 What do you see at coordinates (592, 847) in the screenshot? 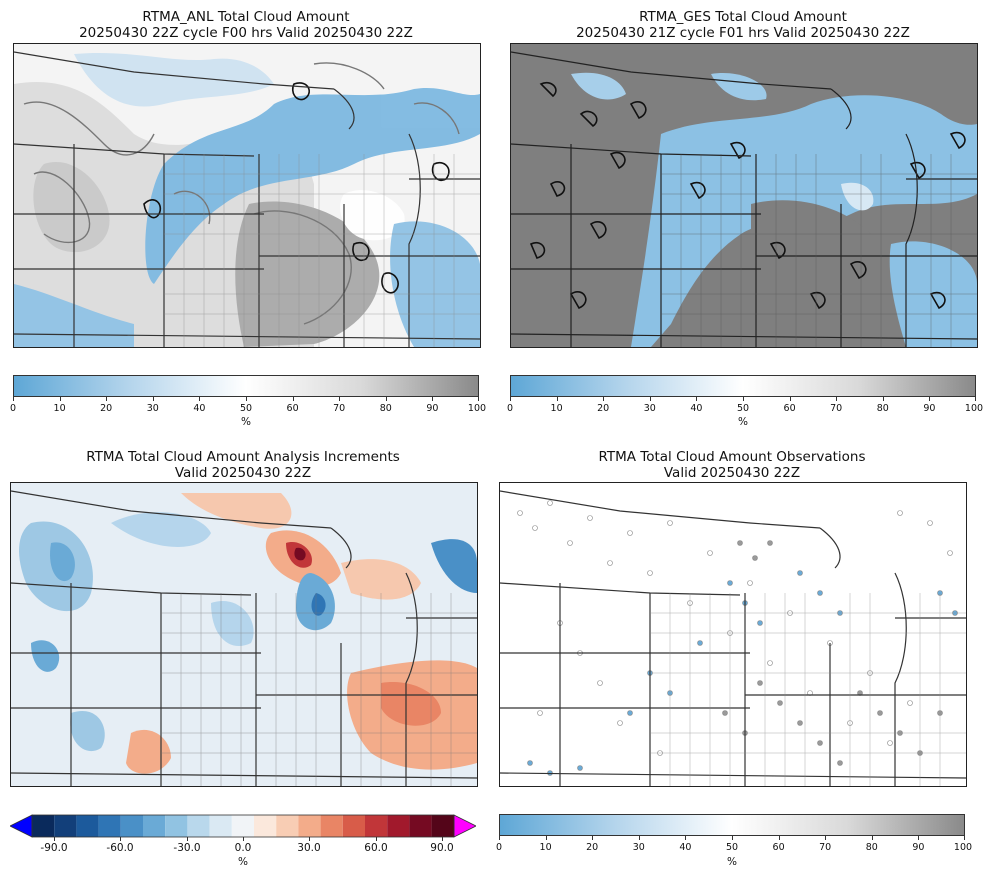
I see `obs-tick-label: 20` at bounding box center [592, 847].